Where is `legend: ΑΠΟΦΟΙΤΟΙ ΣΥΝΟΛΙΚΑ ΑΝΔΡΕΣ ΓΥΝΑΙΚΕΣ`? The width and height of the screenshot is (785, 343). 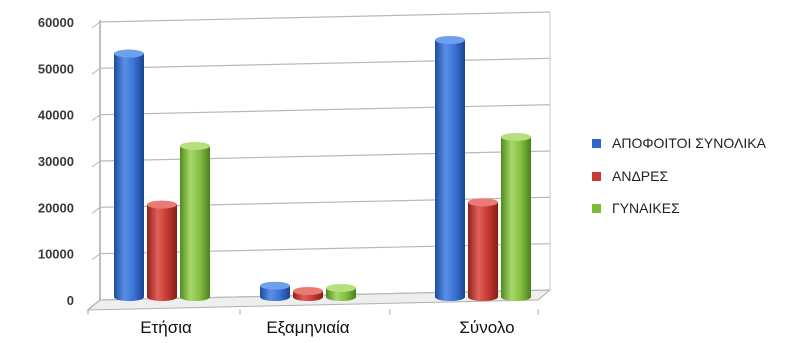 legend: ΑΠΟΦΟΙΤΟΙ ΣΥΝΟΛΙΚΑ ΑΝΔΡΕΣ ΓΥΝΑΙΚΕΣ is located at coordinates (679, 175).